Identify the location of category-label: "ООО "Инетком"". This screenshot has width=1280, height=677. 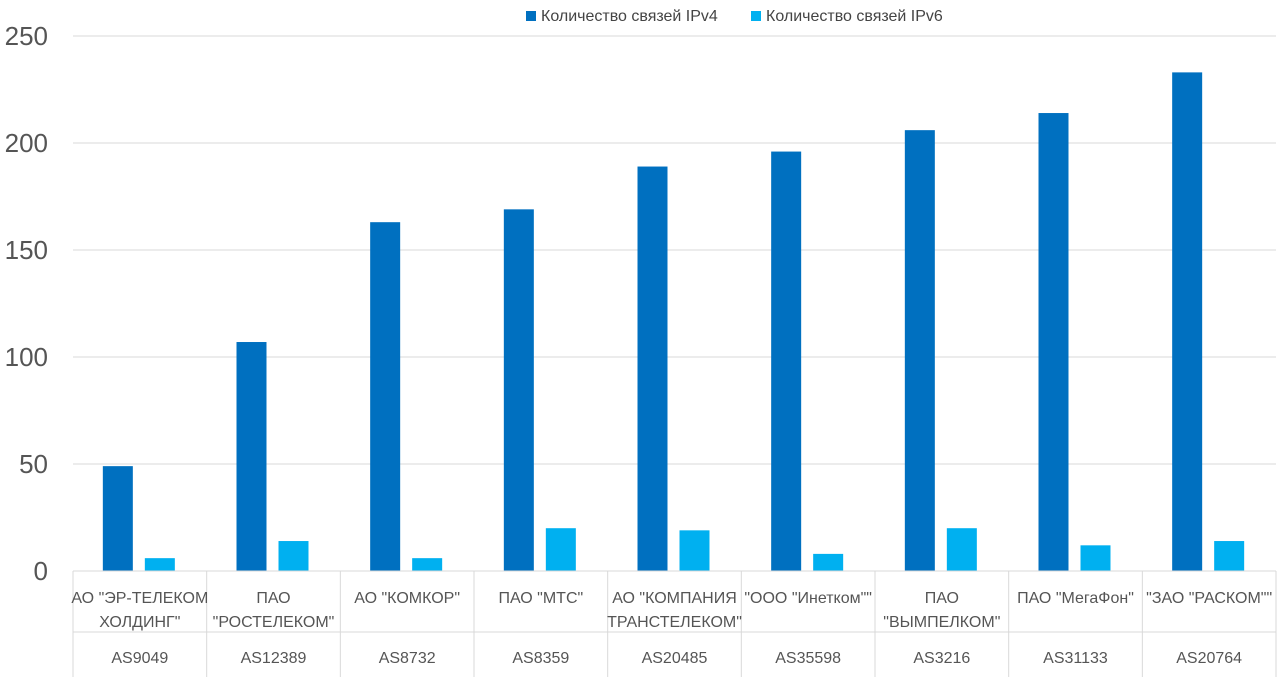
(808, 598).